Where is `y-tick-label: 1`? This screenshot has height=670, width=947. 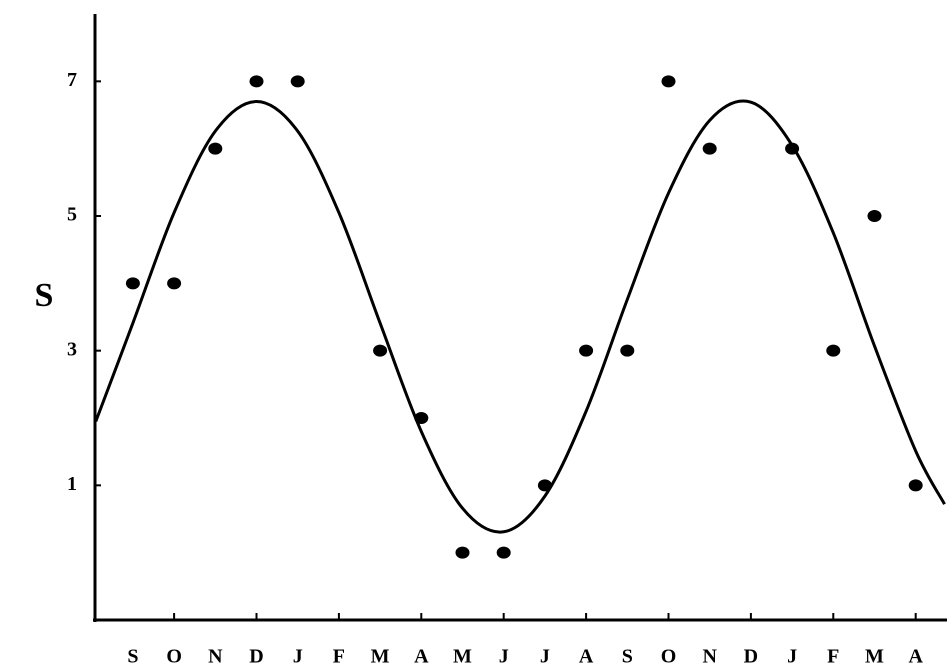 y-tick-label: 1 is located at coordinates (72, 484).